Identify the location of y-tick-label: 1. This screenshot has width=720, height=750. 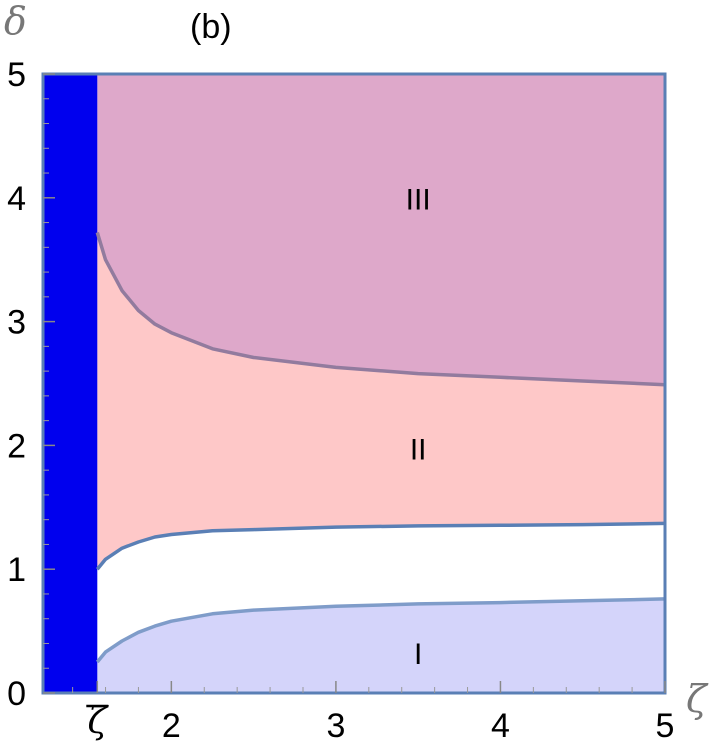
(16, 570).